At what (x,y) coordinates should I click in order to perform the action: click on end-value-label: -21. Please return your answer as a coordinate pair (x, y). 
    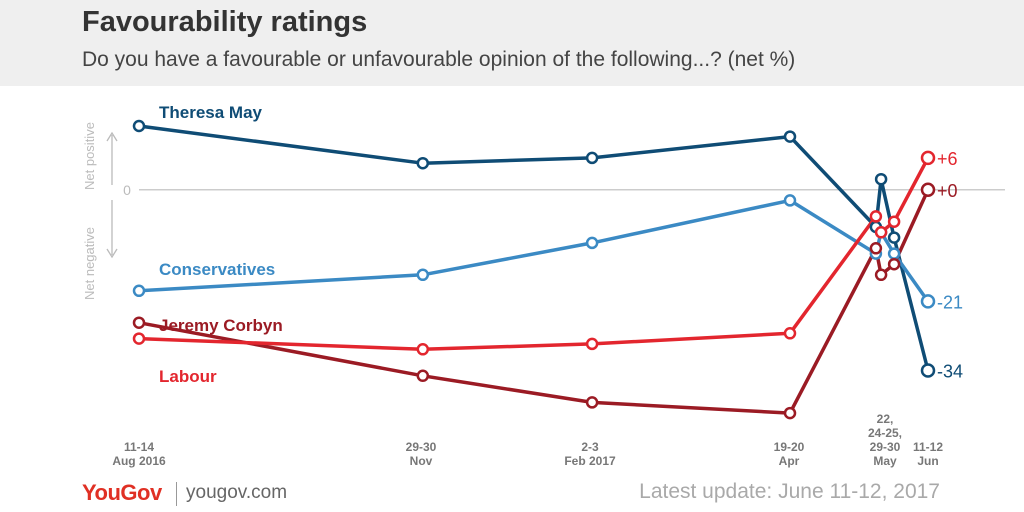
    Looking at the image, I should click on (950, 302).